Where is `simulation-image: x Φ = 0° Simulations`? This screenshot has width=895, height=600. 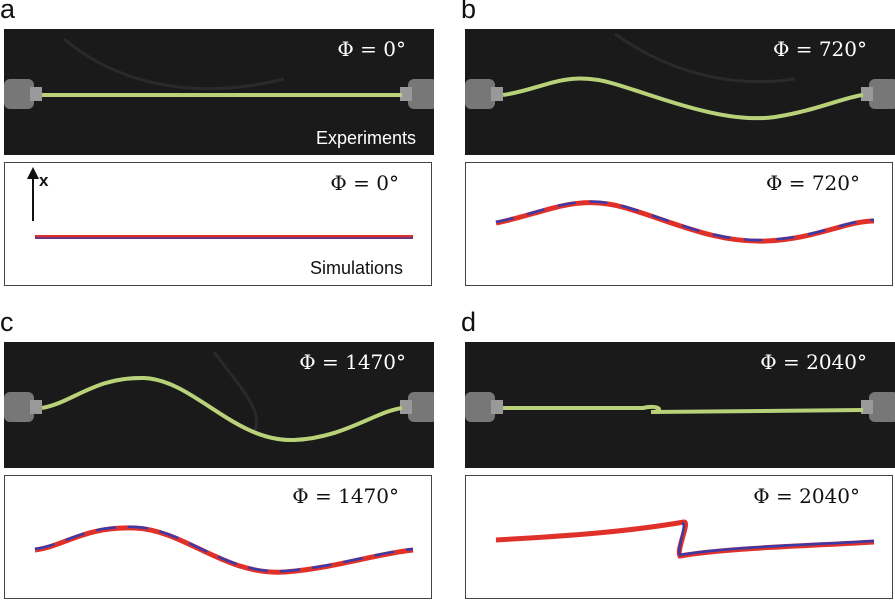
simulation-image: x Φ = 0° Simulations is located at coordinates (218, 224).